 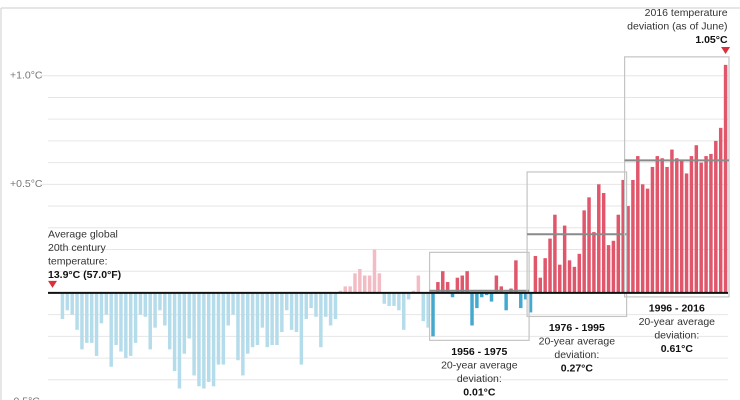 I want to click on annotation-text: 2016 temperature, so click(x=686, y=13).